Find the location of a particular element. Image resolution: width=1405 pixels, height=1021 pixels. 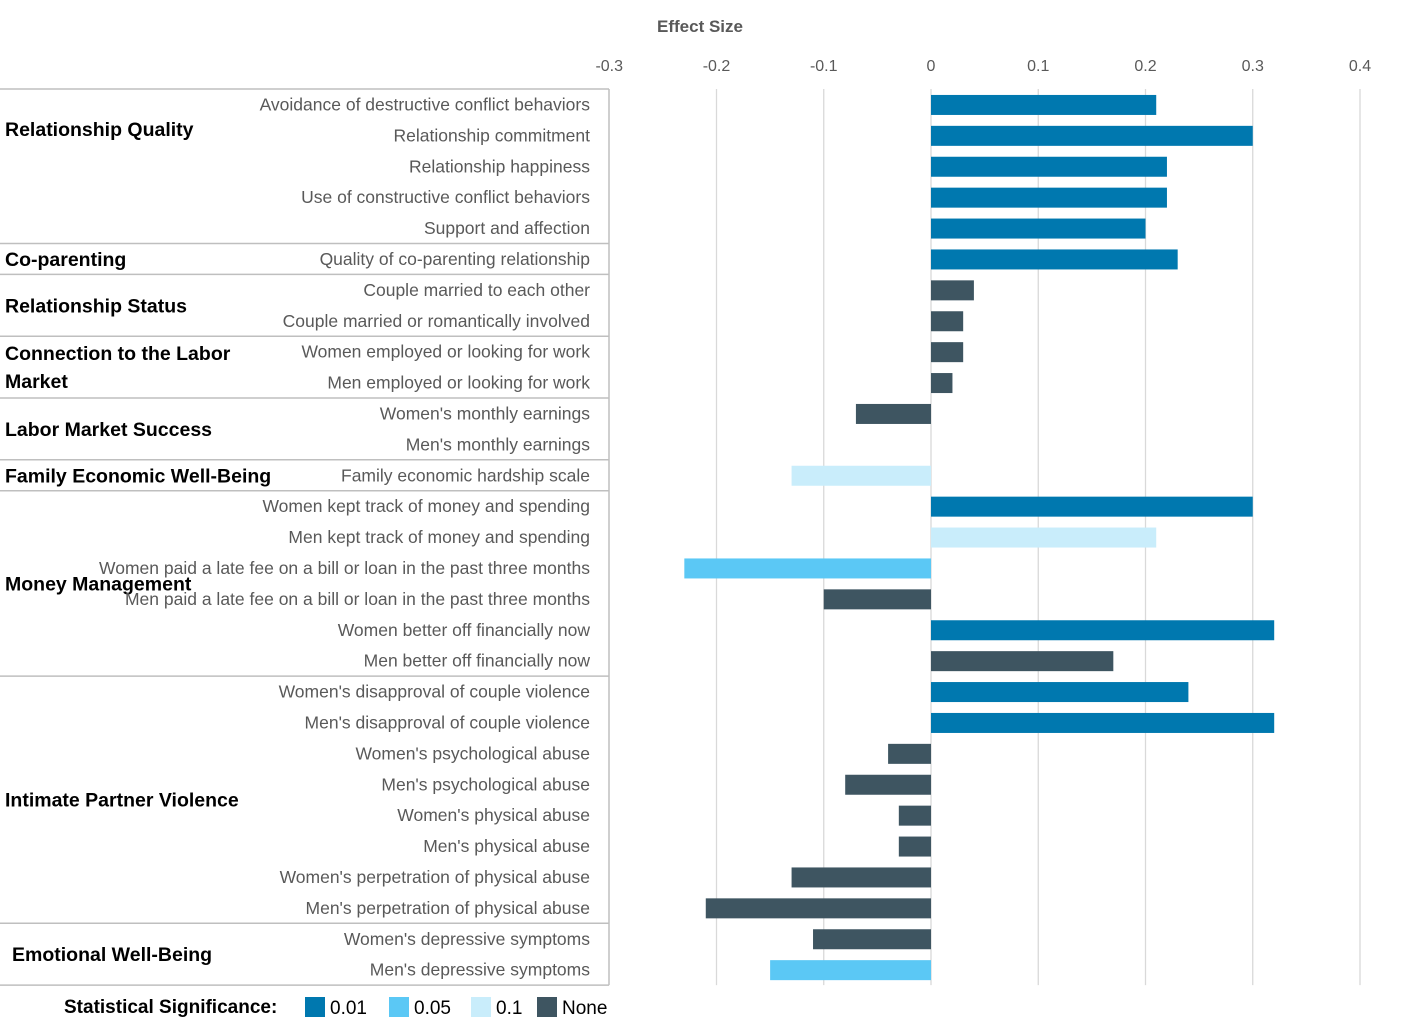

row-label: Men's physical abuse is located at coordinates (506, 846).